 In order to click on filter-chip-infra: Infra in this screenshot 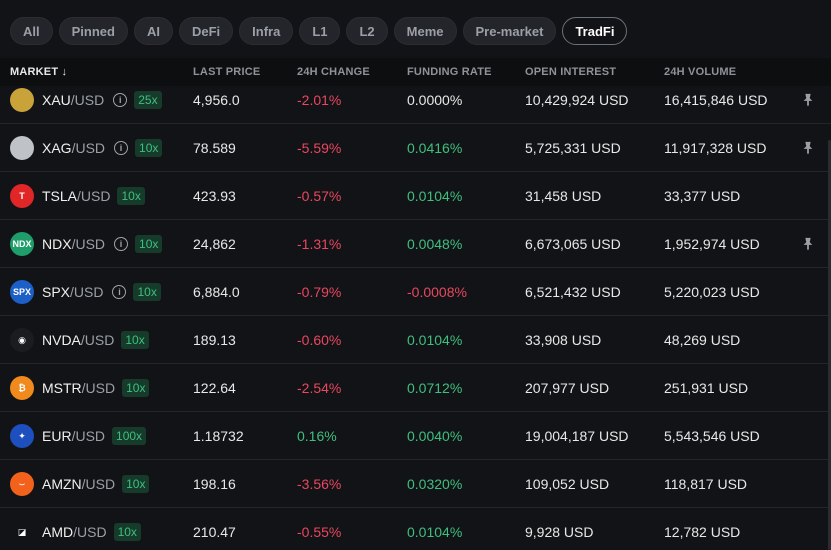, I will do `click(266, 31)`.